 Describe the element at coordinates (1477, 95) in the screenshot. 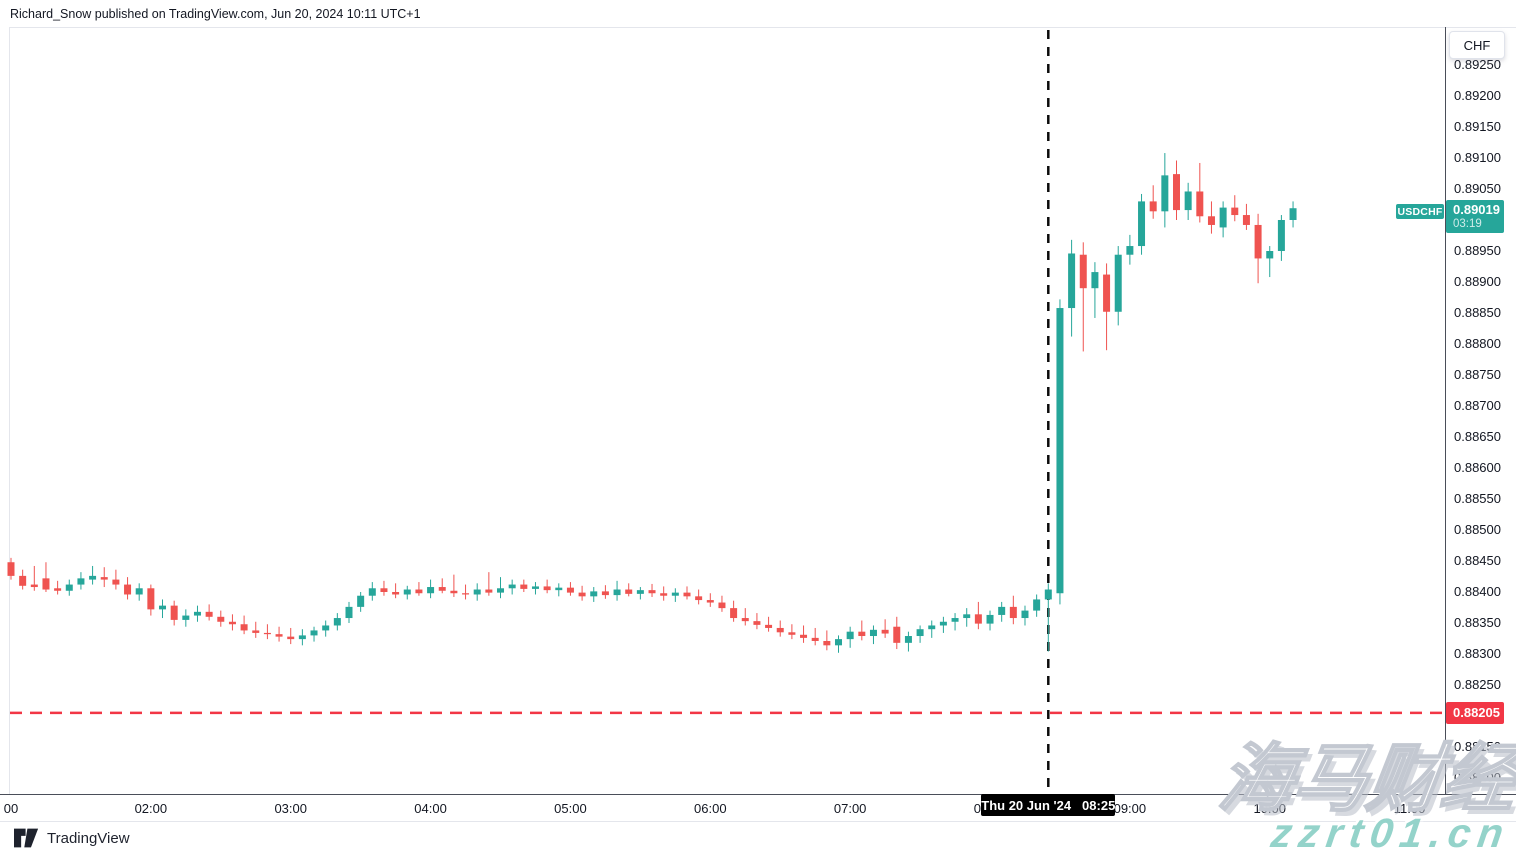

I see `price-tick-label: 0.89200` at that location.